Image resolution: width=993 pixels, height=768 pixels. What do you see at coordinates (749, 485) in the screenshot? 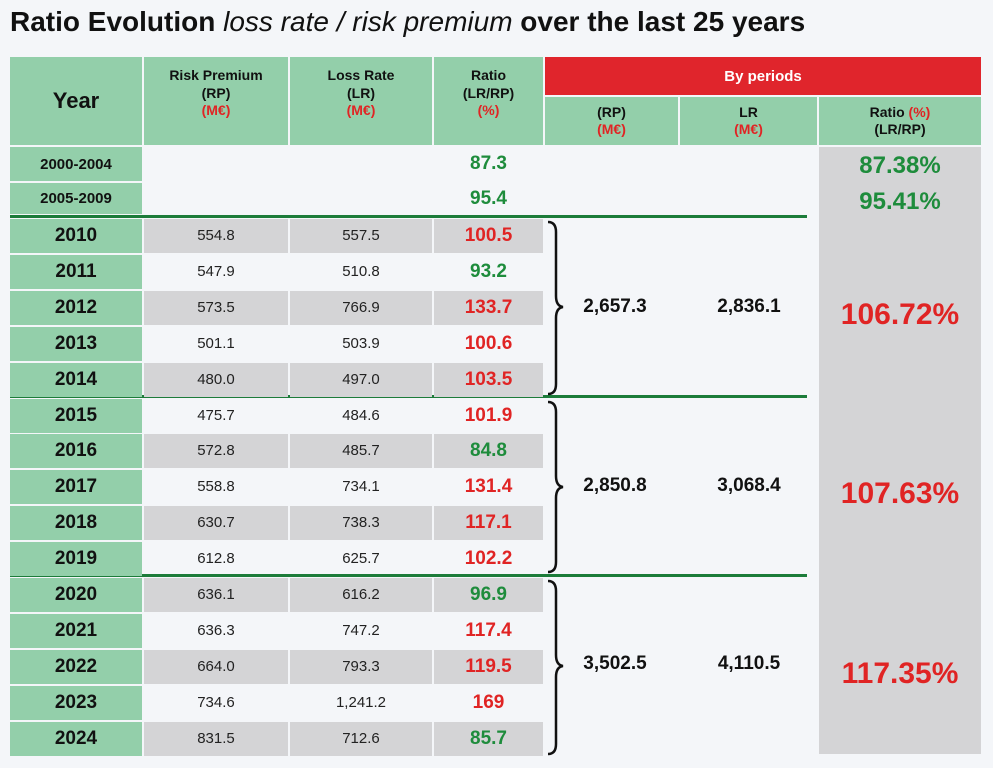
I see `period-lr-value: 3,068.4` at bounding box center [749, 485].